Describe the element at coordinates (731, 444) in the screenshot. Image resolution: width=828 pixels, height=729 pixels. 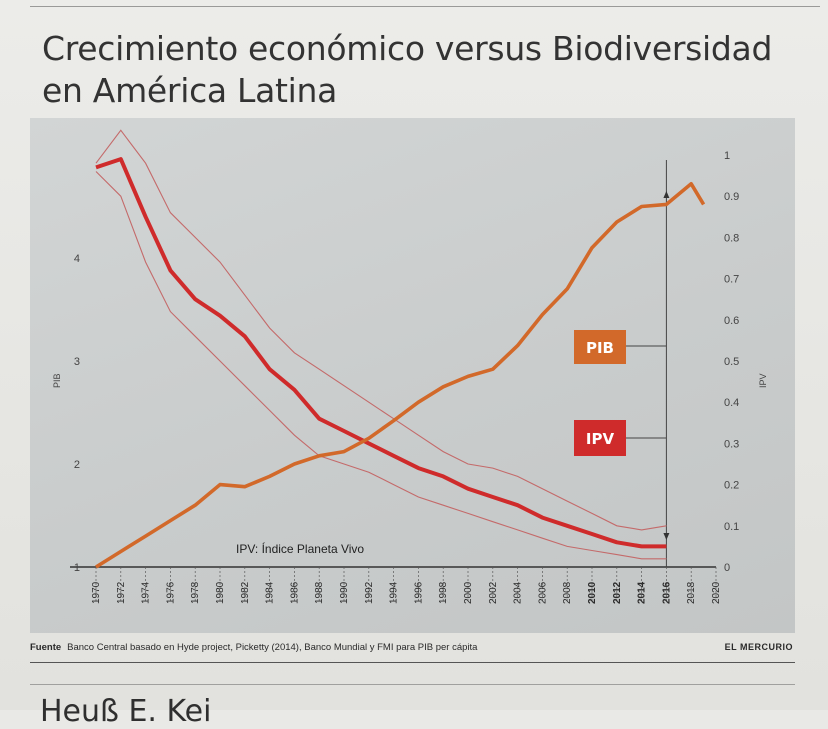
I see `y-right-tick-label: 0.3` at that location.